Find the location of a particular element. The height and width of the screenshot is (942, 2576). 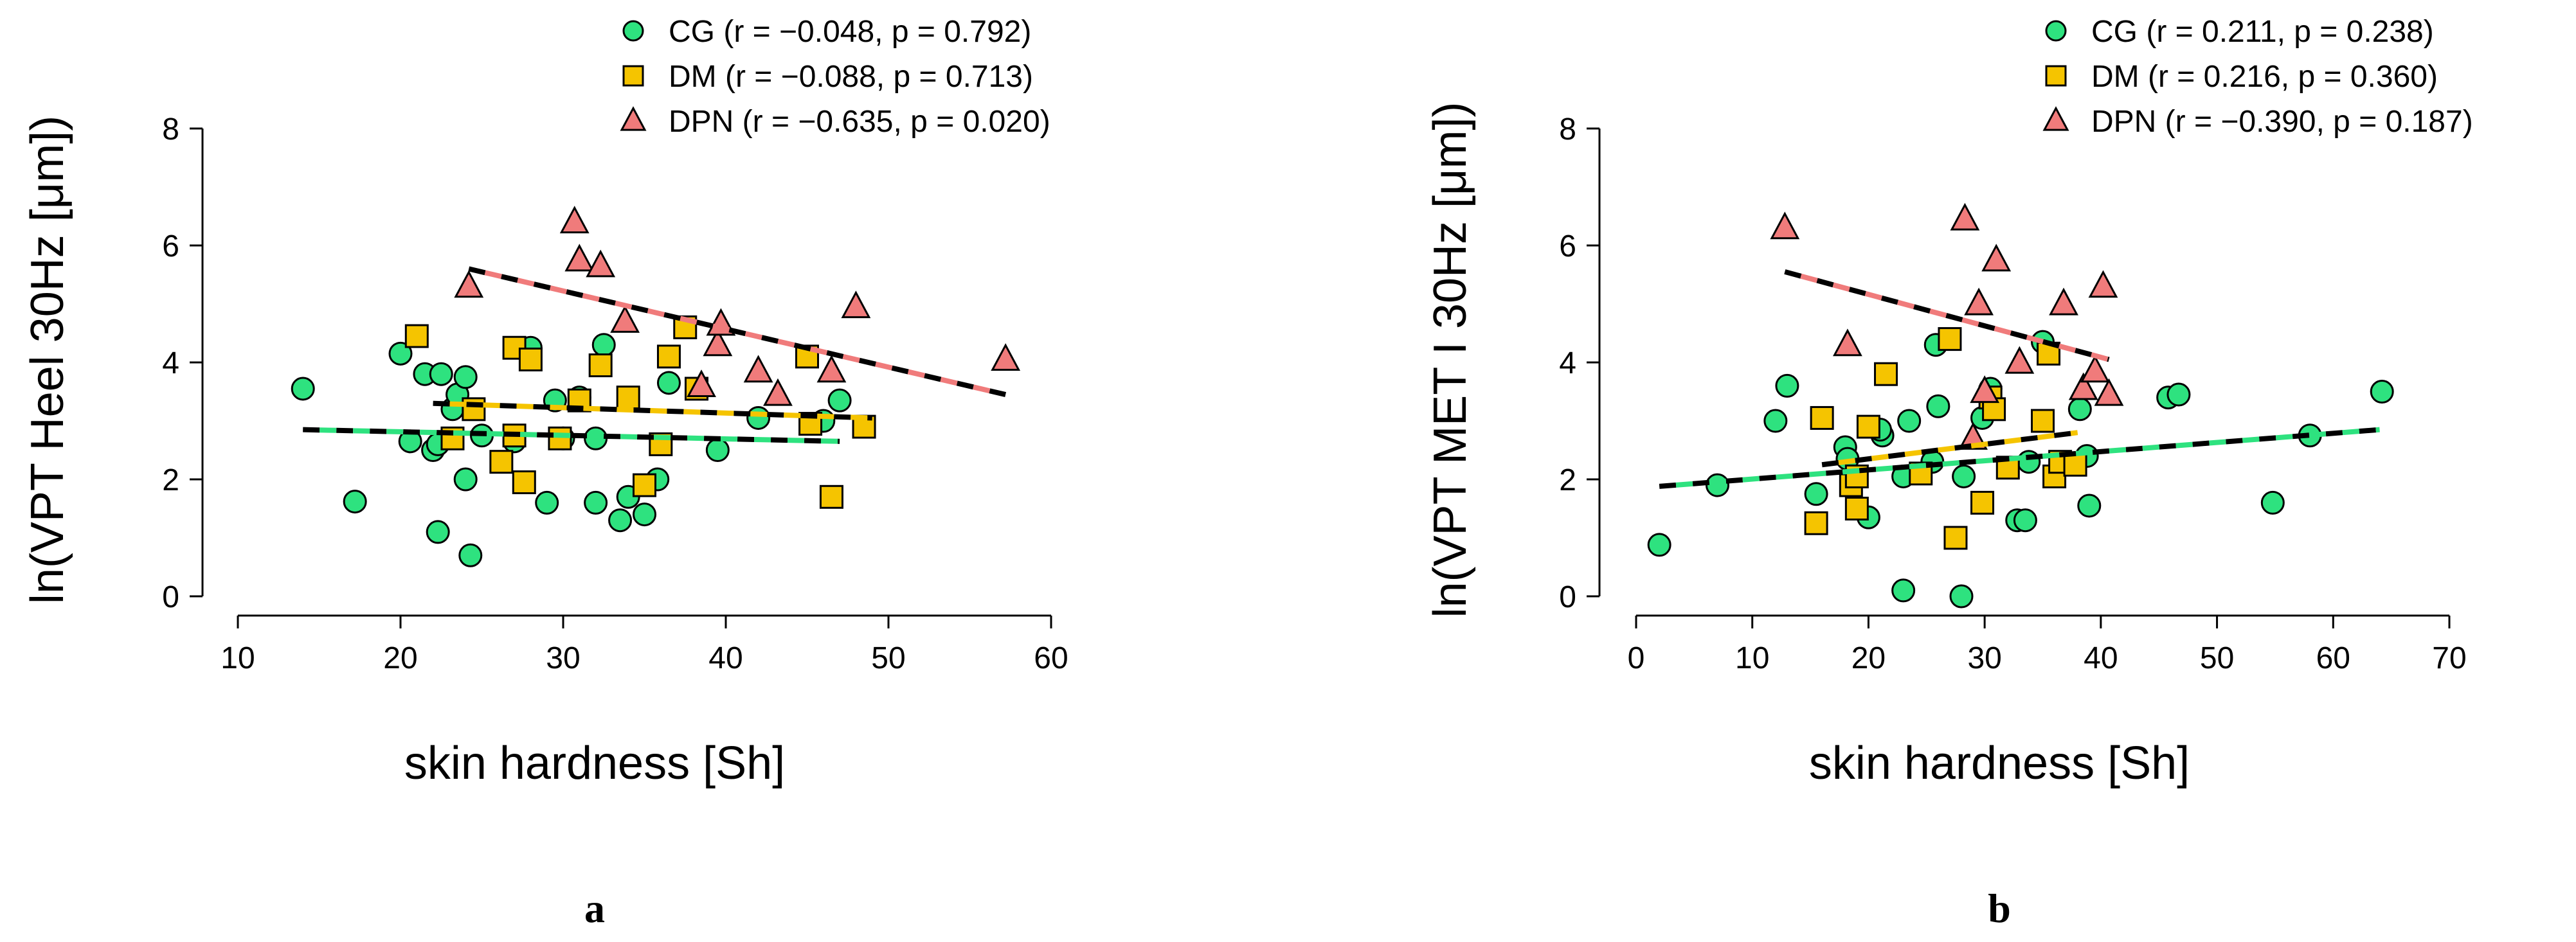

legend-marker-dpn is located at coordinates (633, 118).